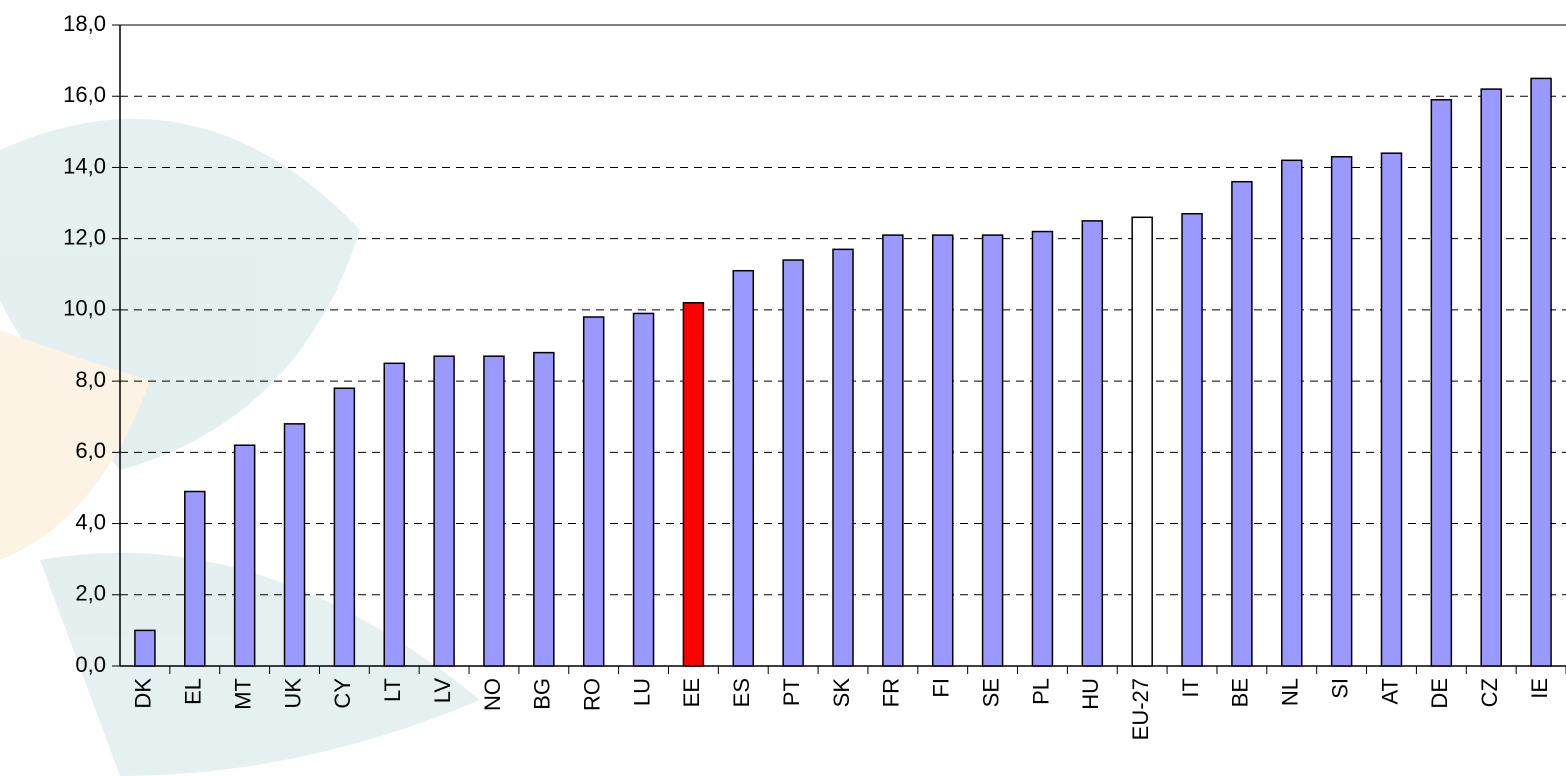 Image resolution: width=1566 pixels, height=776 pixels. Describe the element at coordinates (941, 688) in the screenshot. I see `x-tick-label: FI` at that location.